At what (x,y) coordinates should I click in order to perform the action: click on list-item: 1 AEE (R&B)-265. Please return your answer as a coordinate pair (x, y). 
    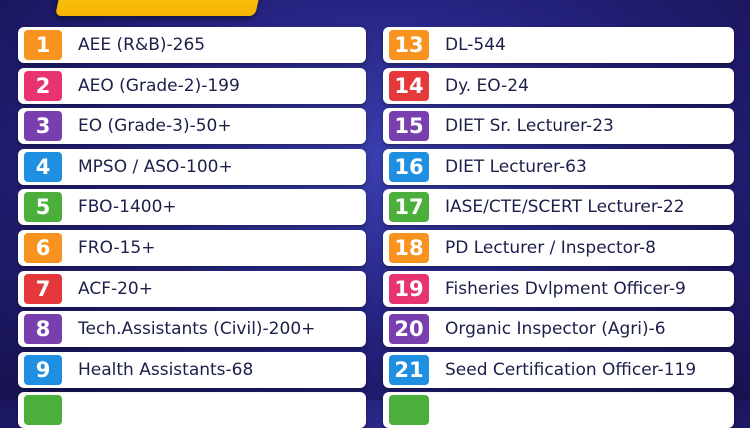
    Looking at the image, I should click on (192, 45).